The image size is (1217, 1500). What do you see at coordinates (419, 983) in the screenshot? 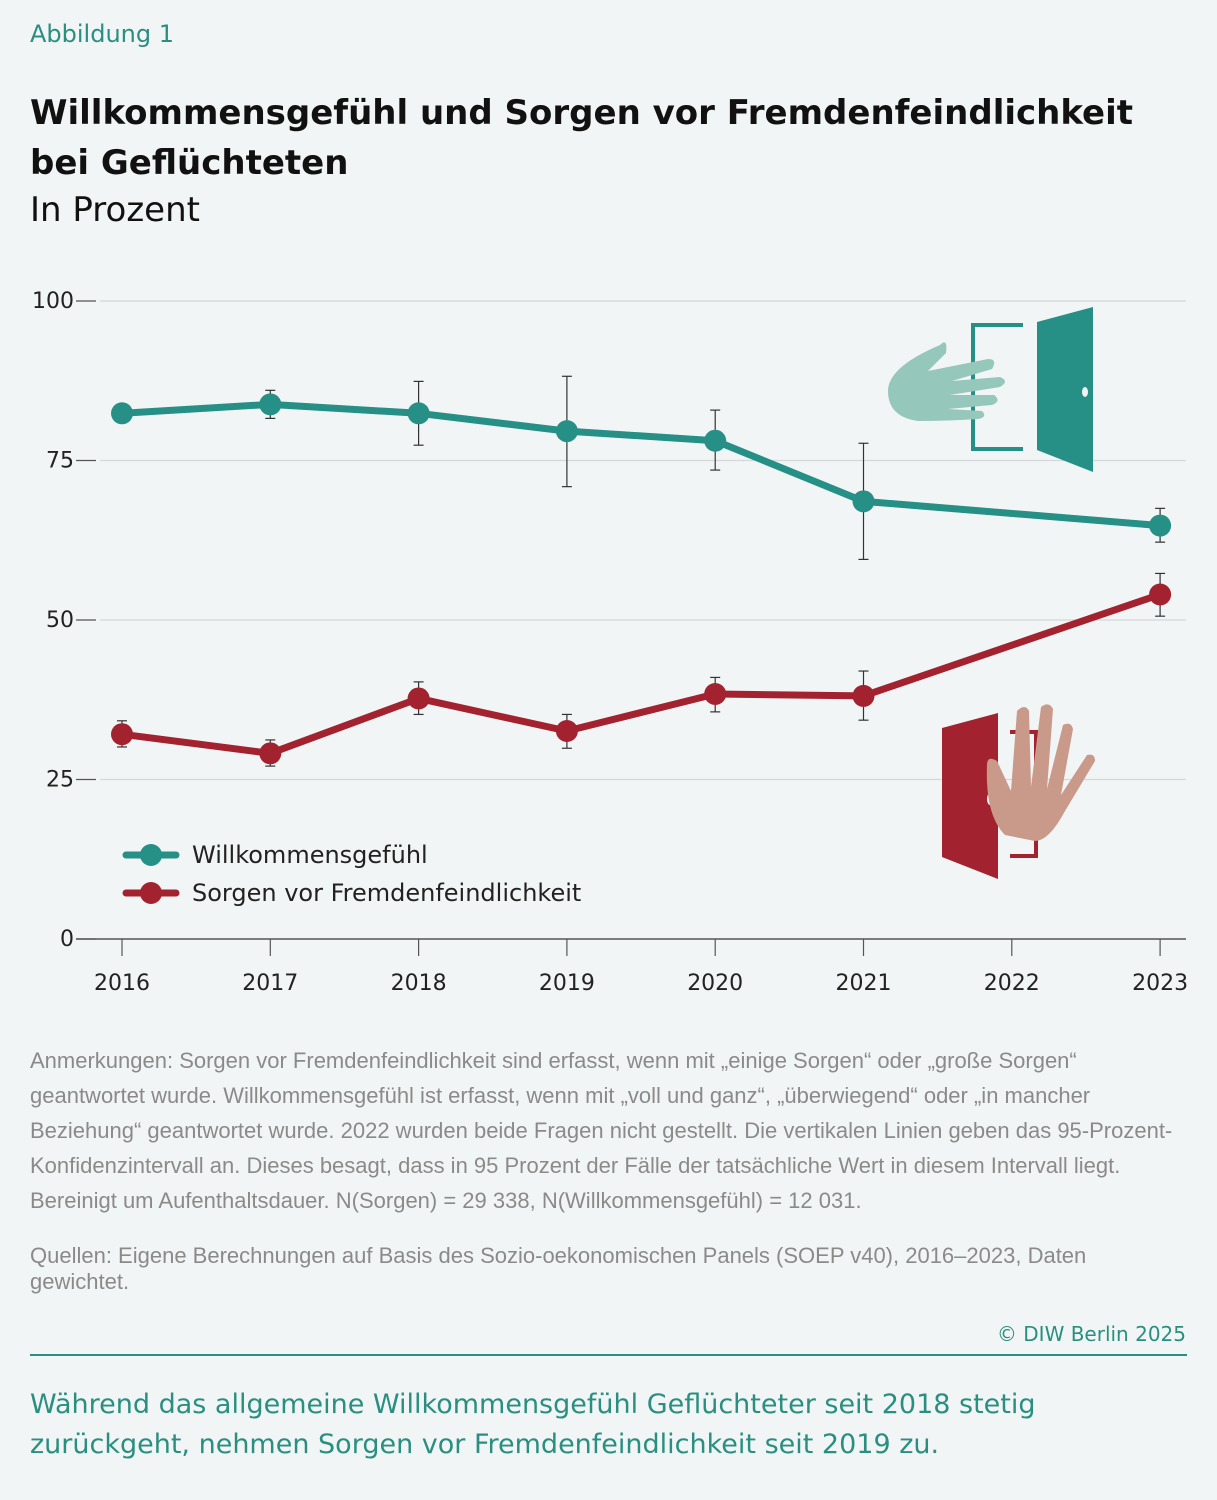
I see `x-tick-label: 2018` at bounding box center [419, 983].